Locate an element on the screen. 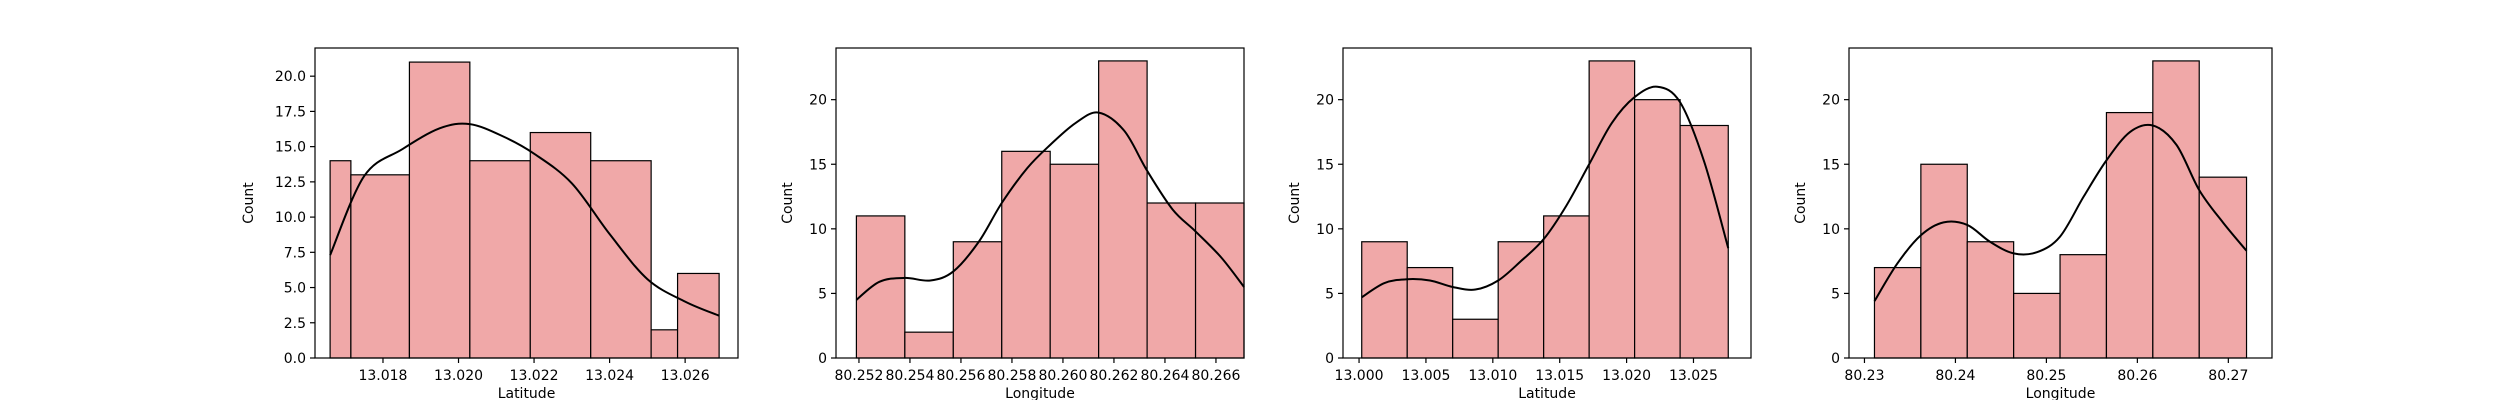 This screenshot has width=2500, height=400. x-axis-ticks: 13.000 13.005 13.010 13.015 13.020 13.025 is located at coordinates (1526, 371).